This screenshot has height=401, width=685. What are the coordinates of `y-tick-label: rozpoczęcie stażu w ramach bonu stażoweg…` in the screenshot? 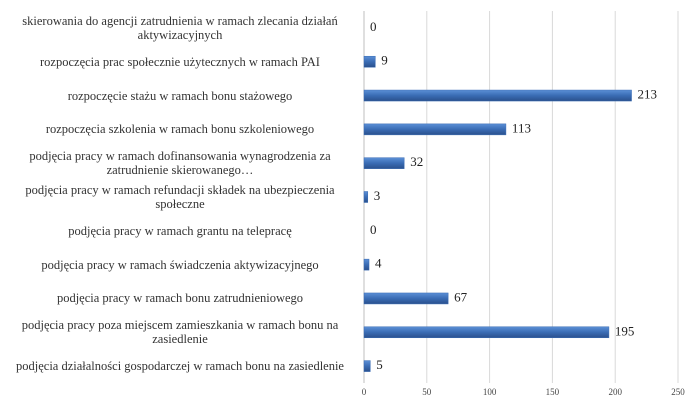 It's located at (180, 95).